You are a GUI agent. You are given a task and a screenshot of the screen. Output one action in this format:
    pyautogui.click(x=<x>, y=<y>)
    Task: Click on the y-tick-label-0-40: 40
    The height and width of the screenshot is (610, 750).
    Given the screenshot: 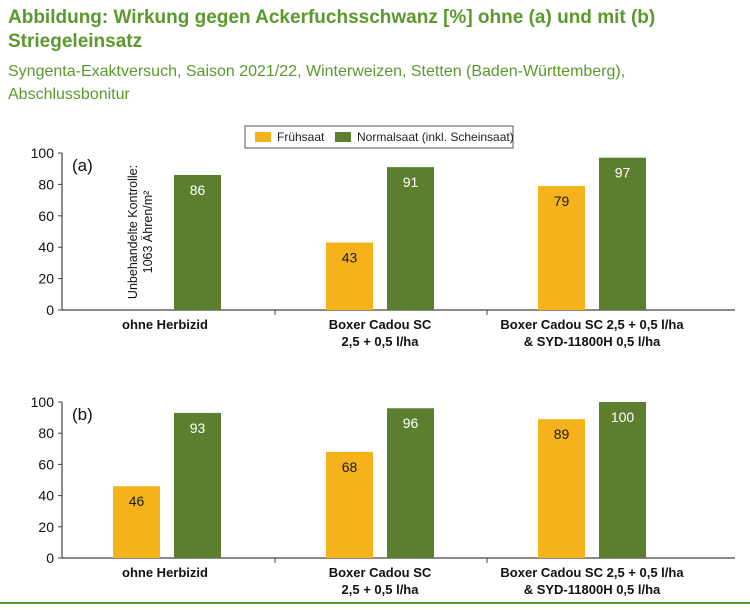 What is the action you would take?
    pyautogui.click(x=46, y=247)
    